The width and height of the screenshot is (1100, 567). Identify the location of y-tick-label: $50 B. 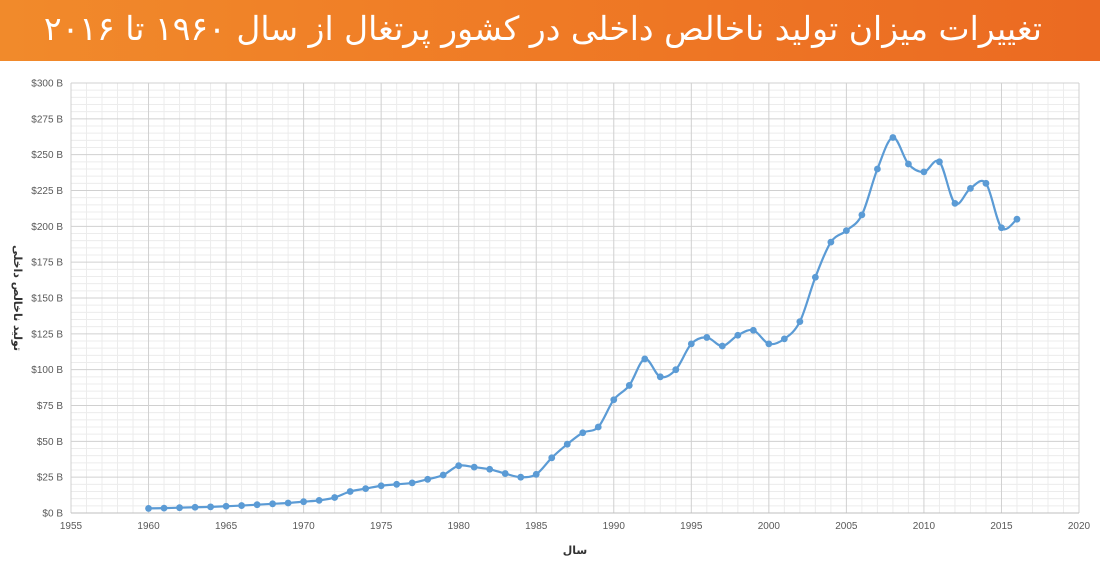
(50, 442).